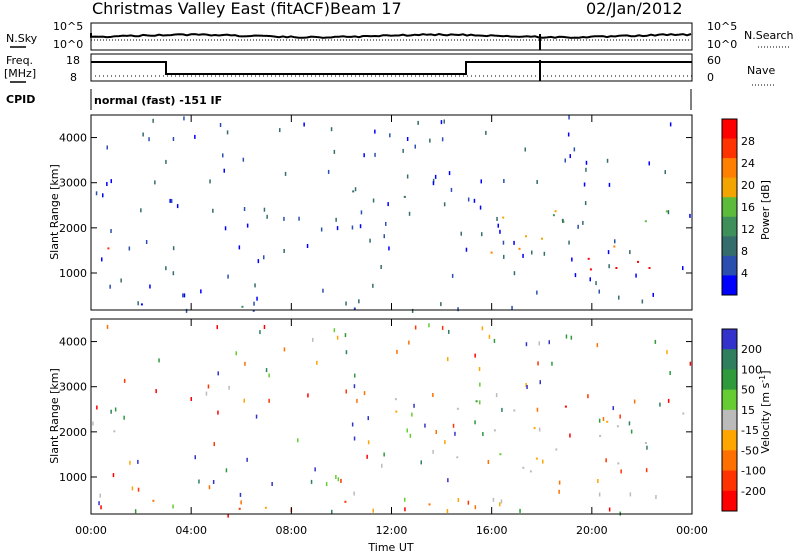 Image resolution: width=800 pixels, height=554 pixels. I want to click on nave-label: Nave, so click(761, 70).